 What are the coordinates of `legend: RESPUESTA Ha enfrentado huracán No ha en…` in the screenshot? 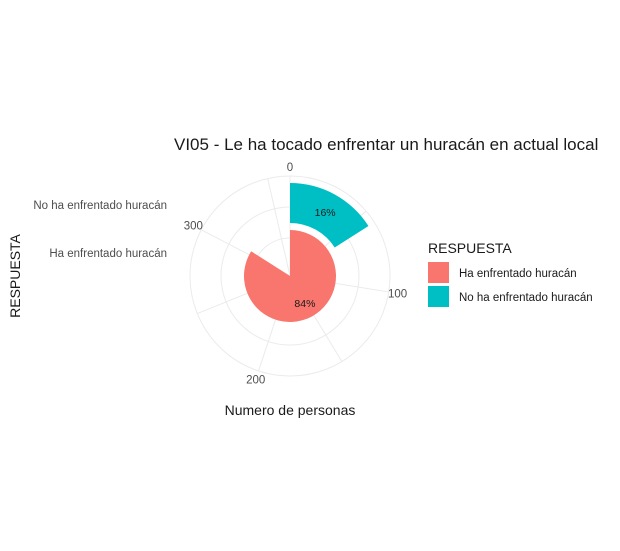 It's located at (510, 273).